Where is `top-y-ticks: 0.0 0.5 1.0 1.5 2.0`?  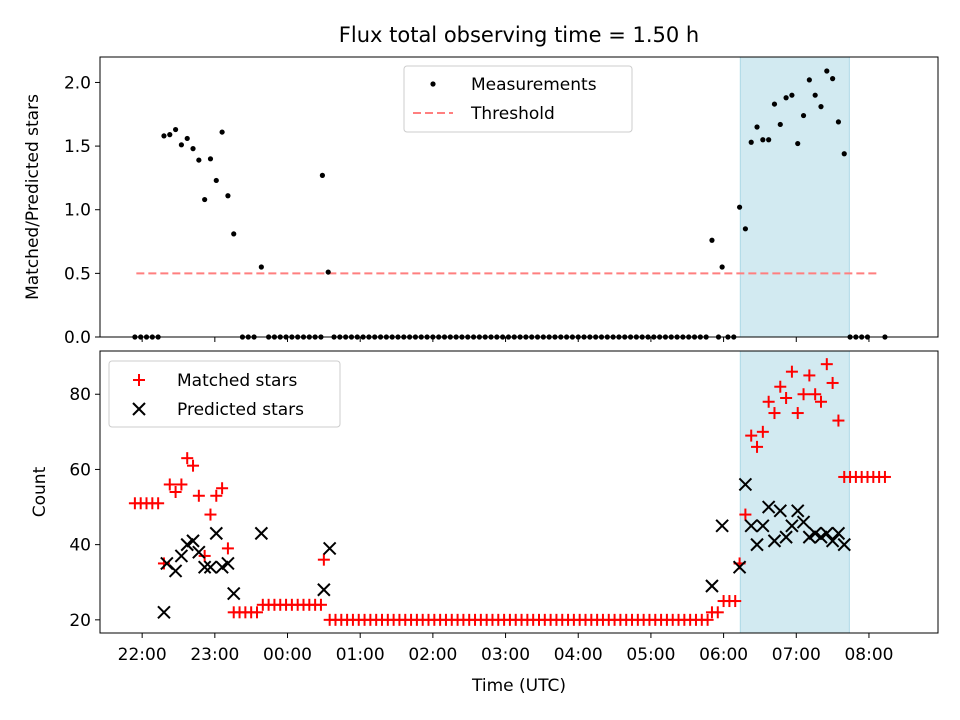
top-y-ticks: 0.0 0.5 1.0 1.5 2.0 is located at coordinates (82, 210).